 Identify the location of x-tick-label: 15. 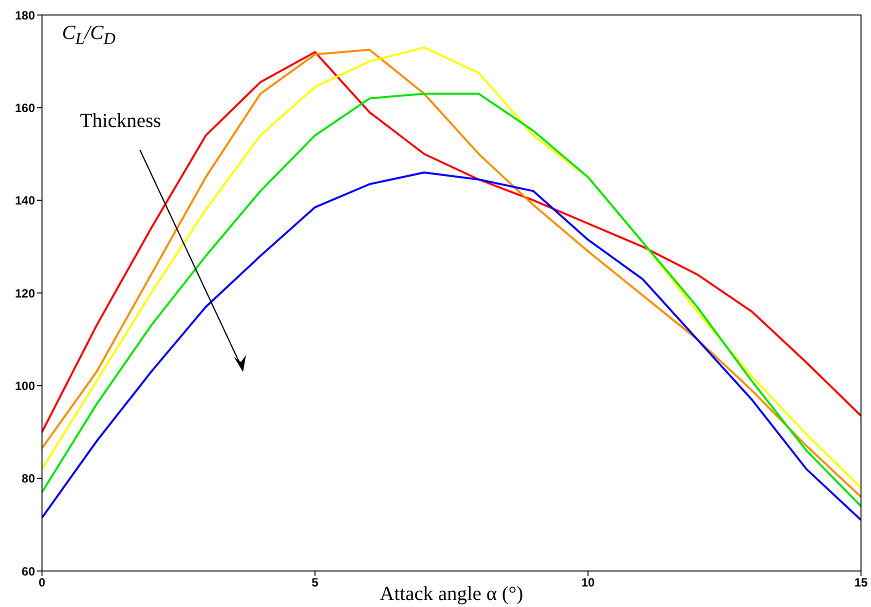
(861, 583).